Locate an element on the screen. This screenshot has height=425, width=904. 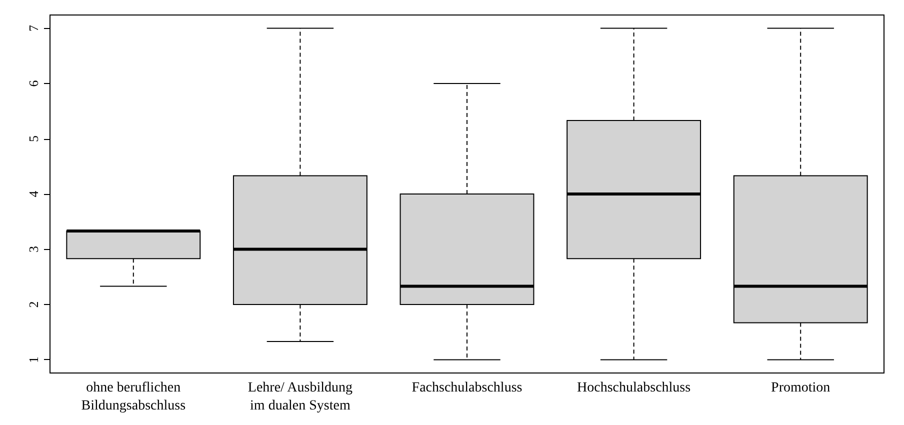
x-tick-label: Promotion is located at coordinates (800, 388).